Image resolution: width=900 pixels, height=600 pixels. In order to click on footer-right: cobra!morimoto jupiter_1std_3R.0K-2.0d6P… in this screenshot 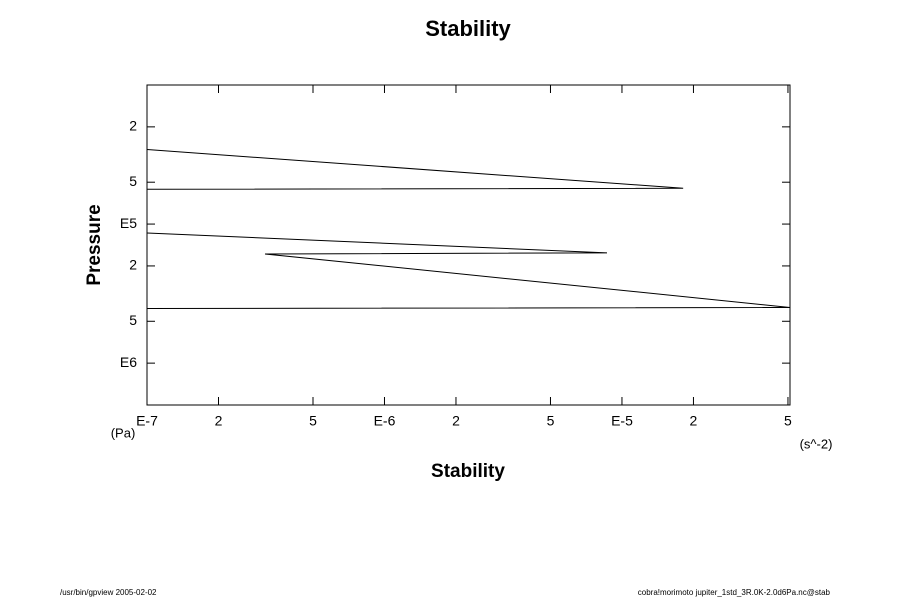, I will do `click(734, 592)`.